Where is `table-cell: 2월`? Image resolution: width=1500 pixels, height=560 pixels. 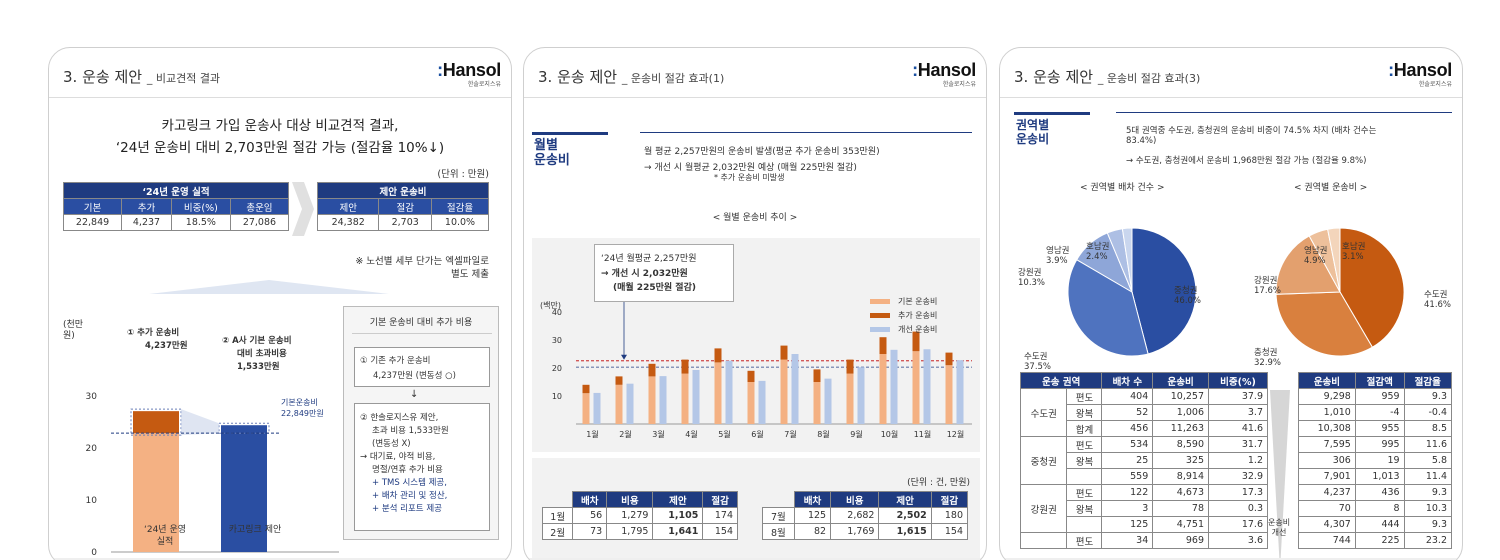
table-cell: 2월 is located at coordinates (557, 531).